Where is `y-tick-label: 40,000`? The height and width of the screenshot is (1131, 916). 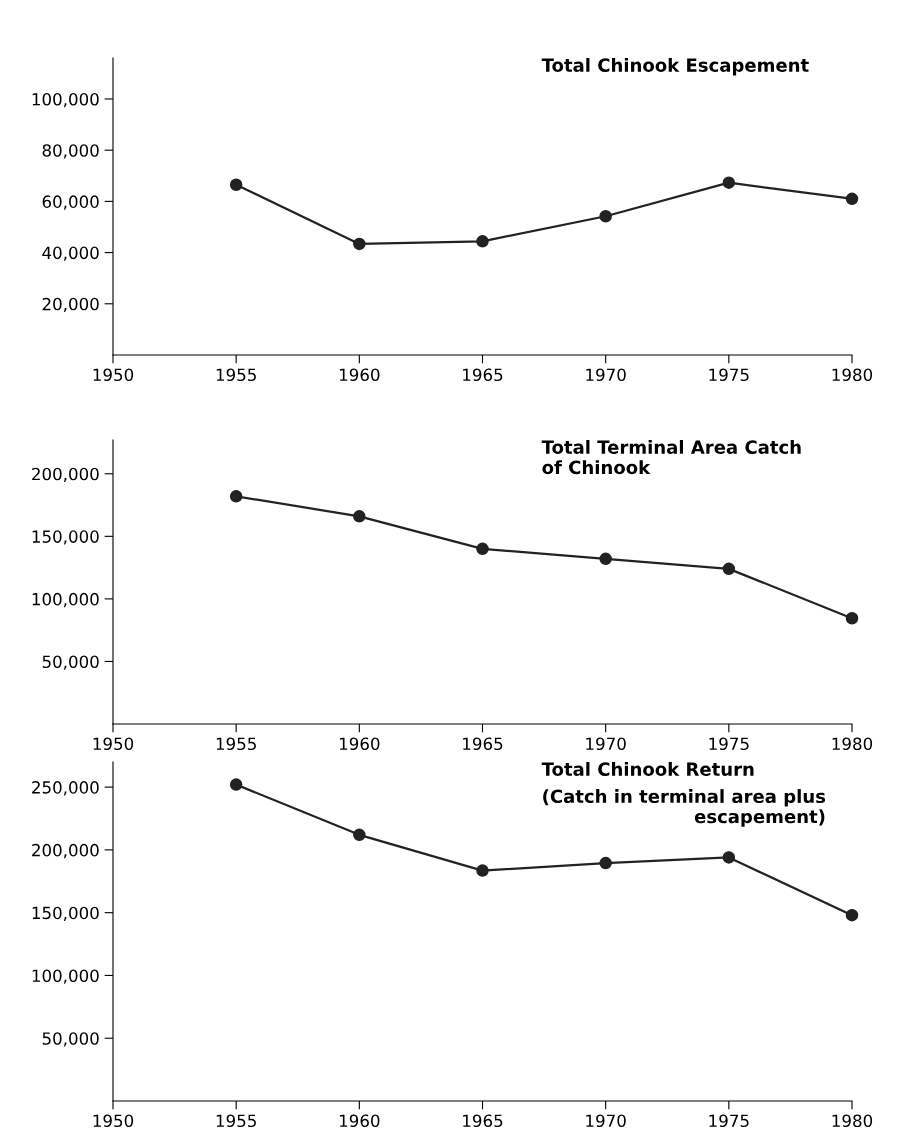
y-tick-label: 40,000 is located at coordinates (70, 253).